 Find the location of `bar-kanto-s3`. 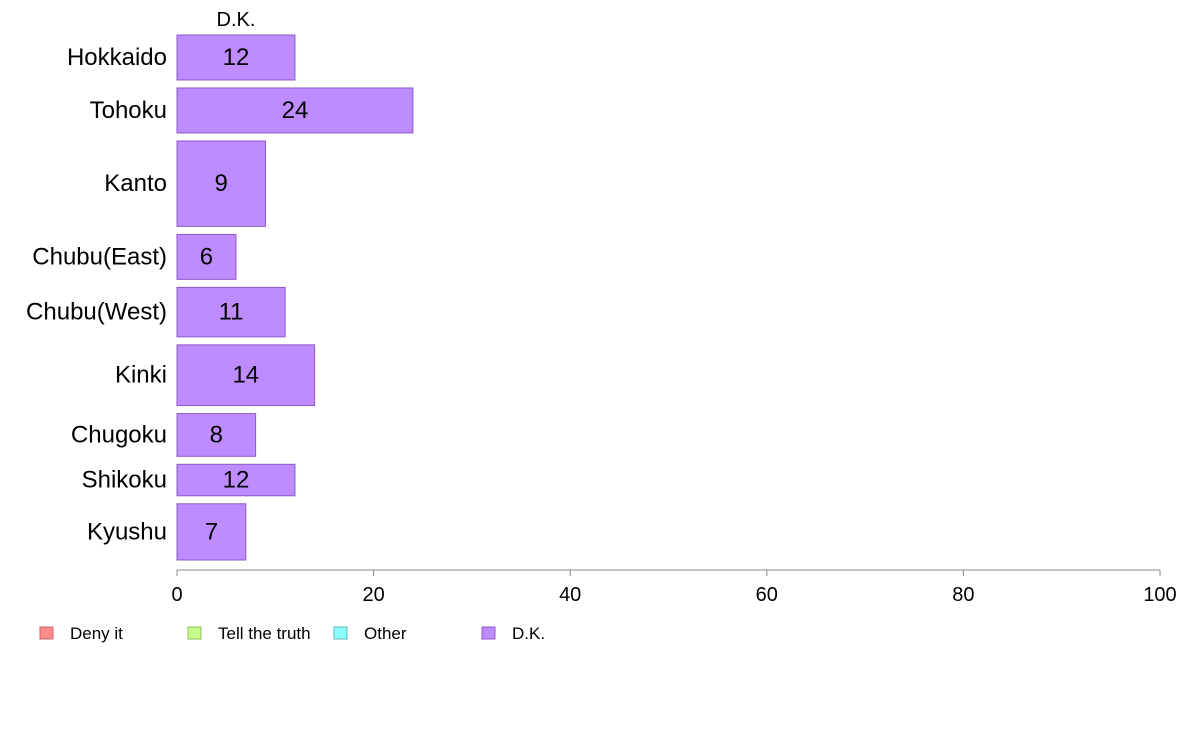

bar-kanto-s3 is located at coordinates (221, 183).